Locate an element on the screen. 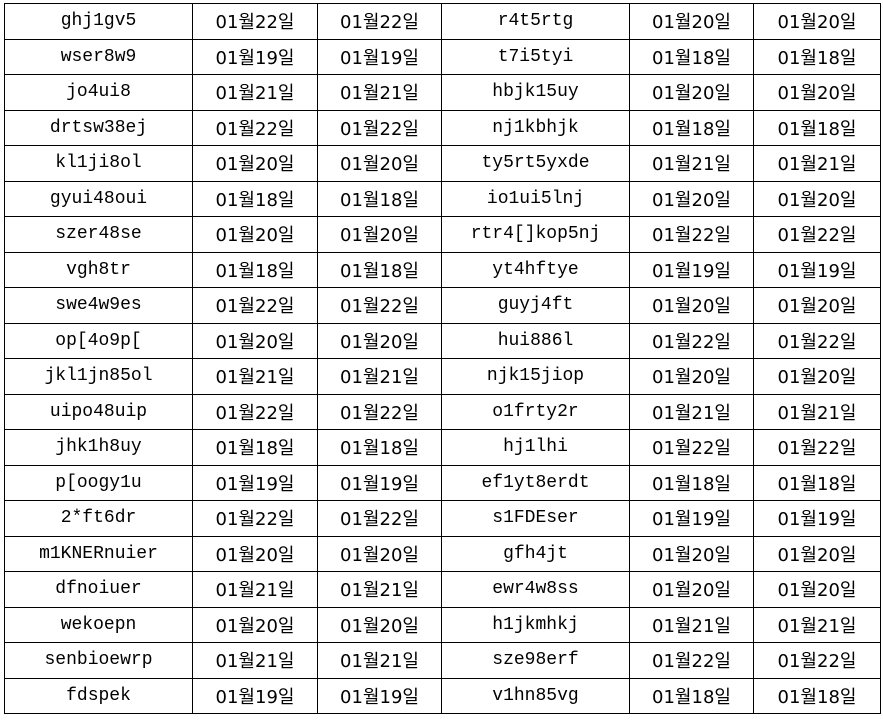  code-cell: guyj4ft is located at coordinates (535, 305).